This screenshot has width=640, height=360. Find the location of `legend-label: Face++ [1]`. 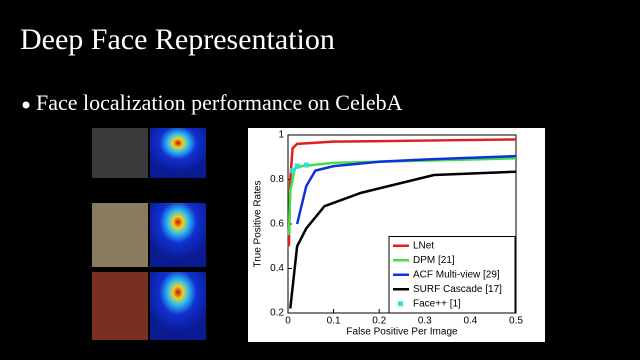

legend-label: Face++ [1] is located at coordinates (437, 303).